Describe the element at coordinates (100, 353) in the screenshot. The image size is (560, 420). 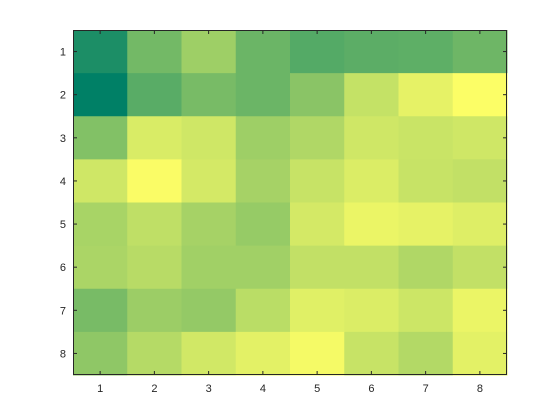
I see `heatmap-cell-r8-c1` at that location.